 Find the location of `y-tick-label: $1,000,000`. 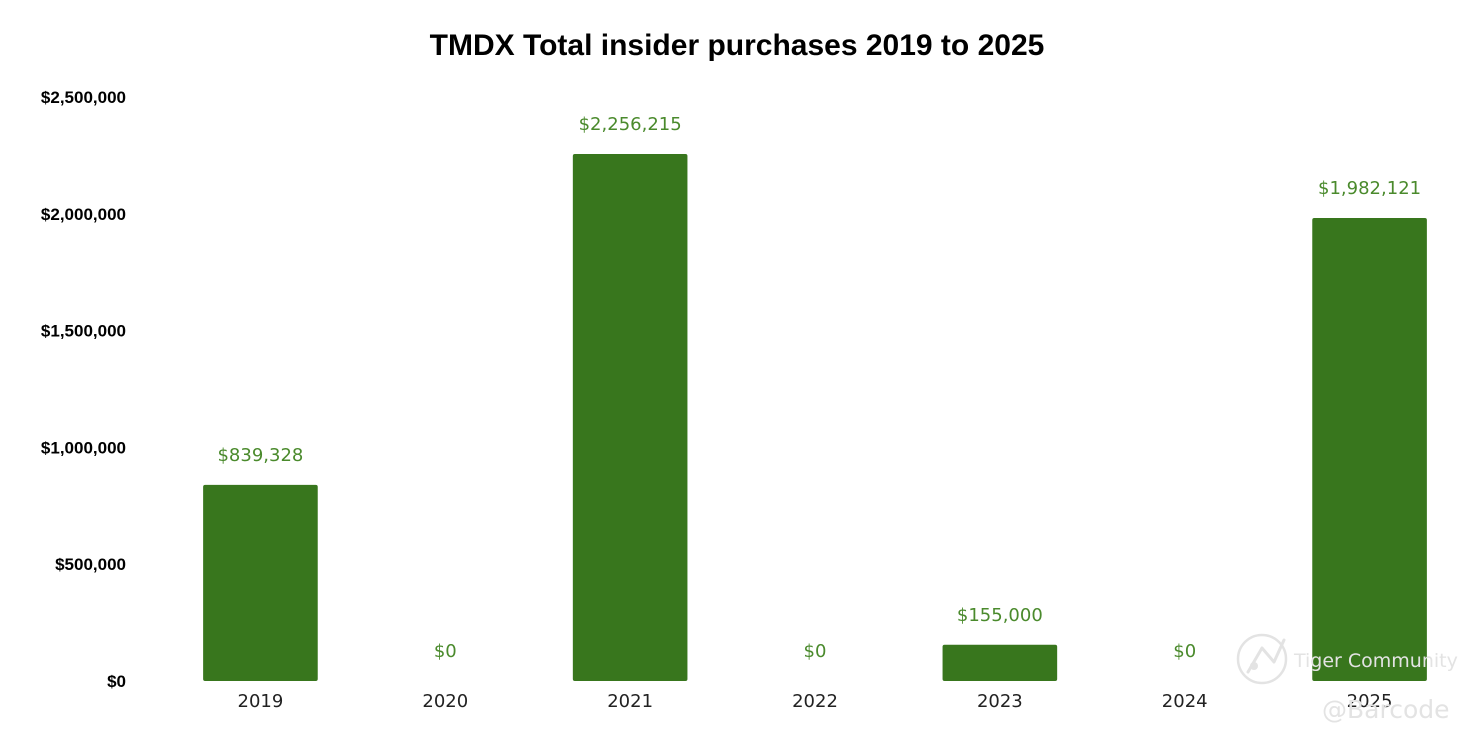

y-tick-label: $1,000,000 is located at coordinates (83, 447).